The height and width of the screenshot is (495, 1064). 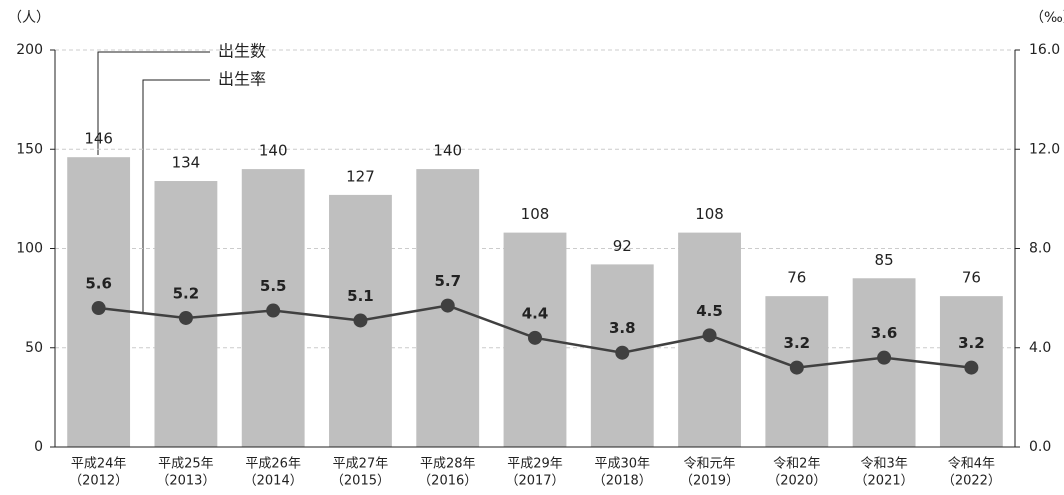 I want to click on rate-value-label: 5.7, so click(x=447, y=281).